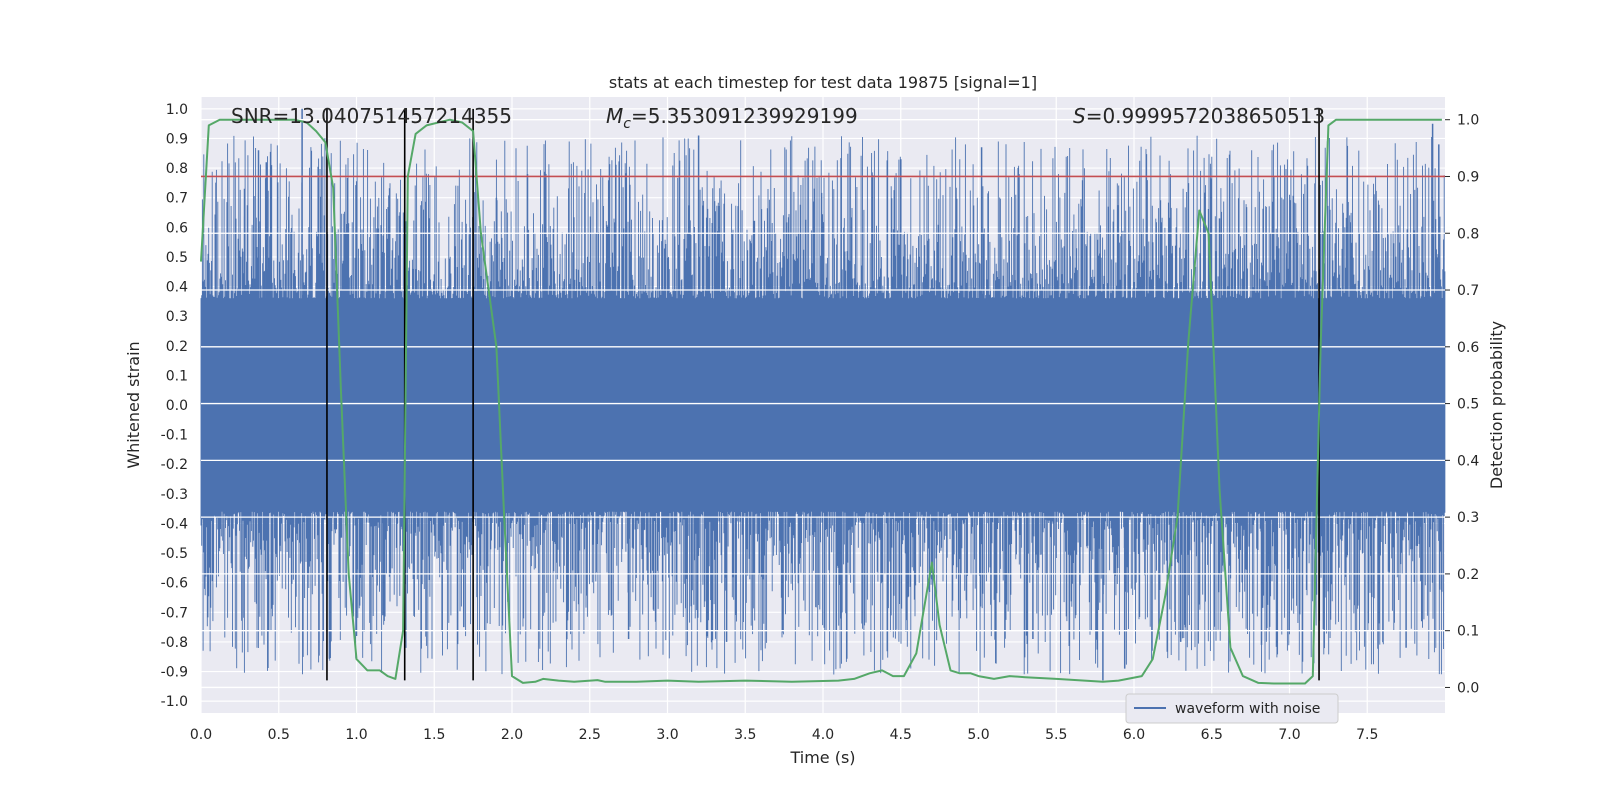 The width and height of the screenshot is (1600, 800). What do you see at coordinates (174, 495) in the screenshot?
I see `y-tick-label-left: -0.3` at bounding box center [174, 495].